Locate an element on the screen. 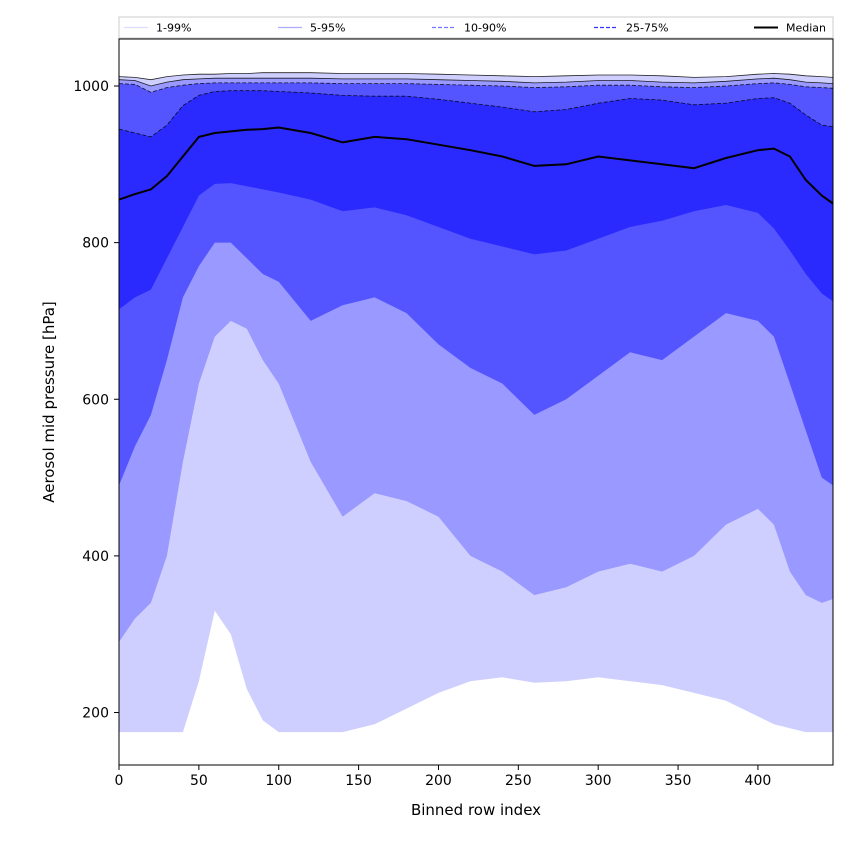 This screenshot has width=850, height=850. y-tick-label: 800 is located at coordinates (95, 244).